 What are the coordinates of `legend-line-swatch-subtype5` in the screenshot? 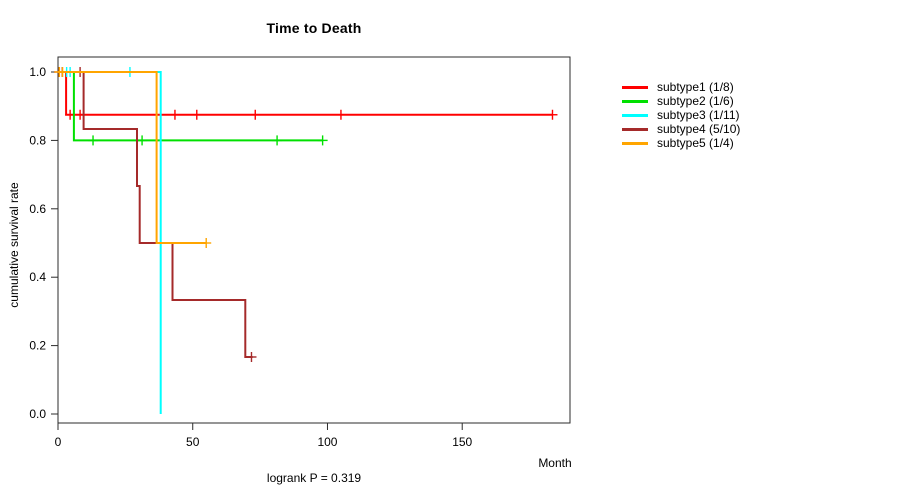 It's located at (635, 143).